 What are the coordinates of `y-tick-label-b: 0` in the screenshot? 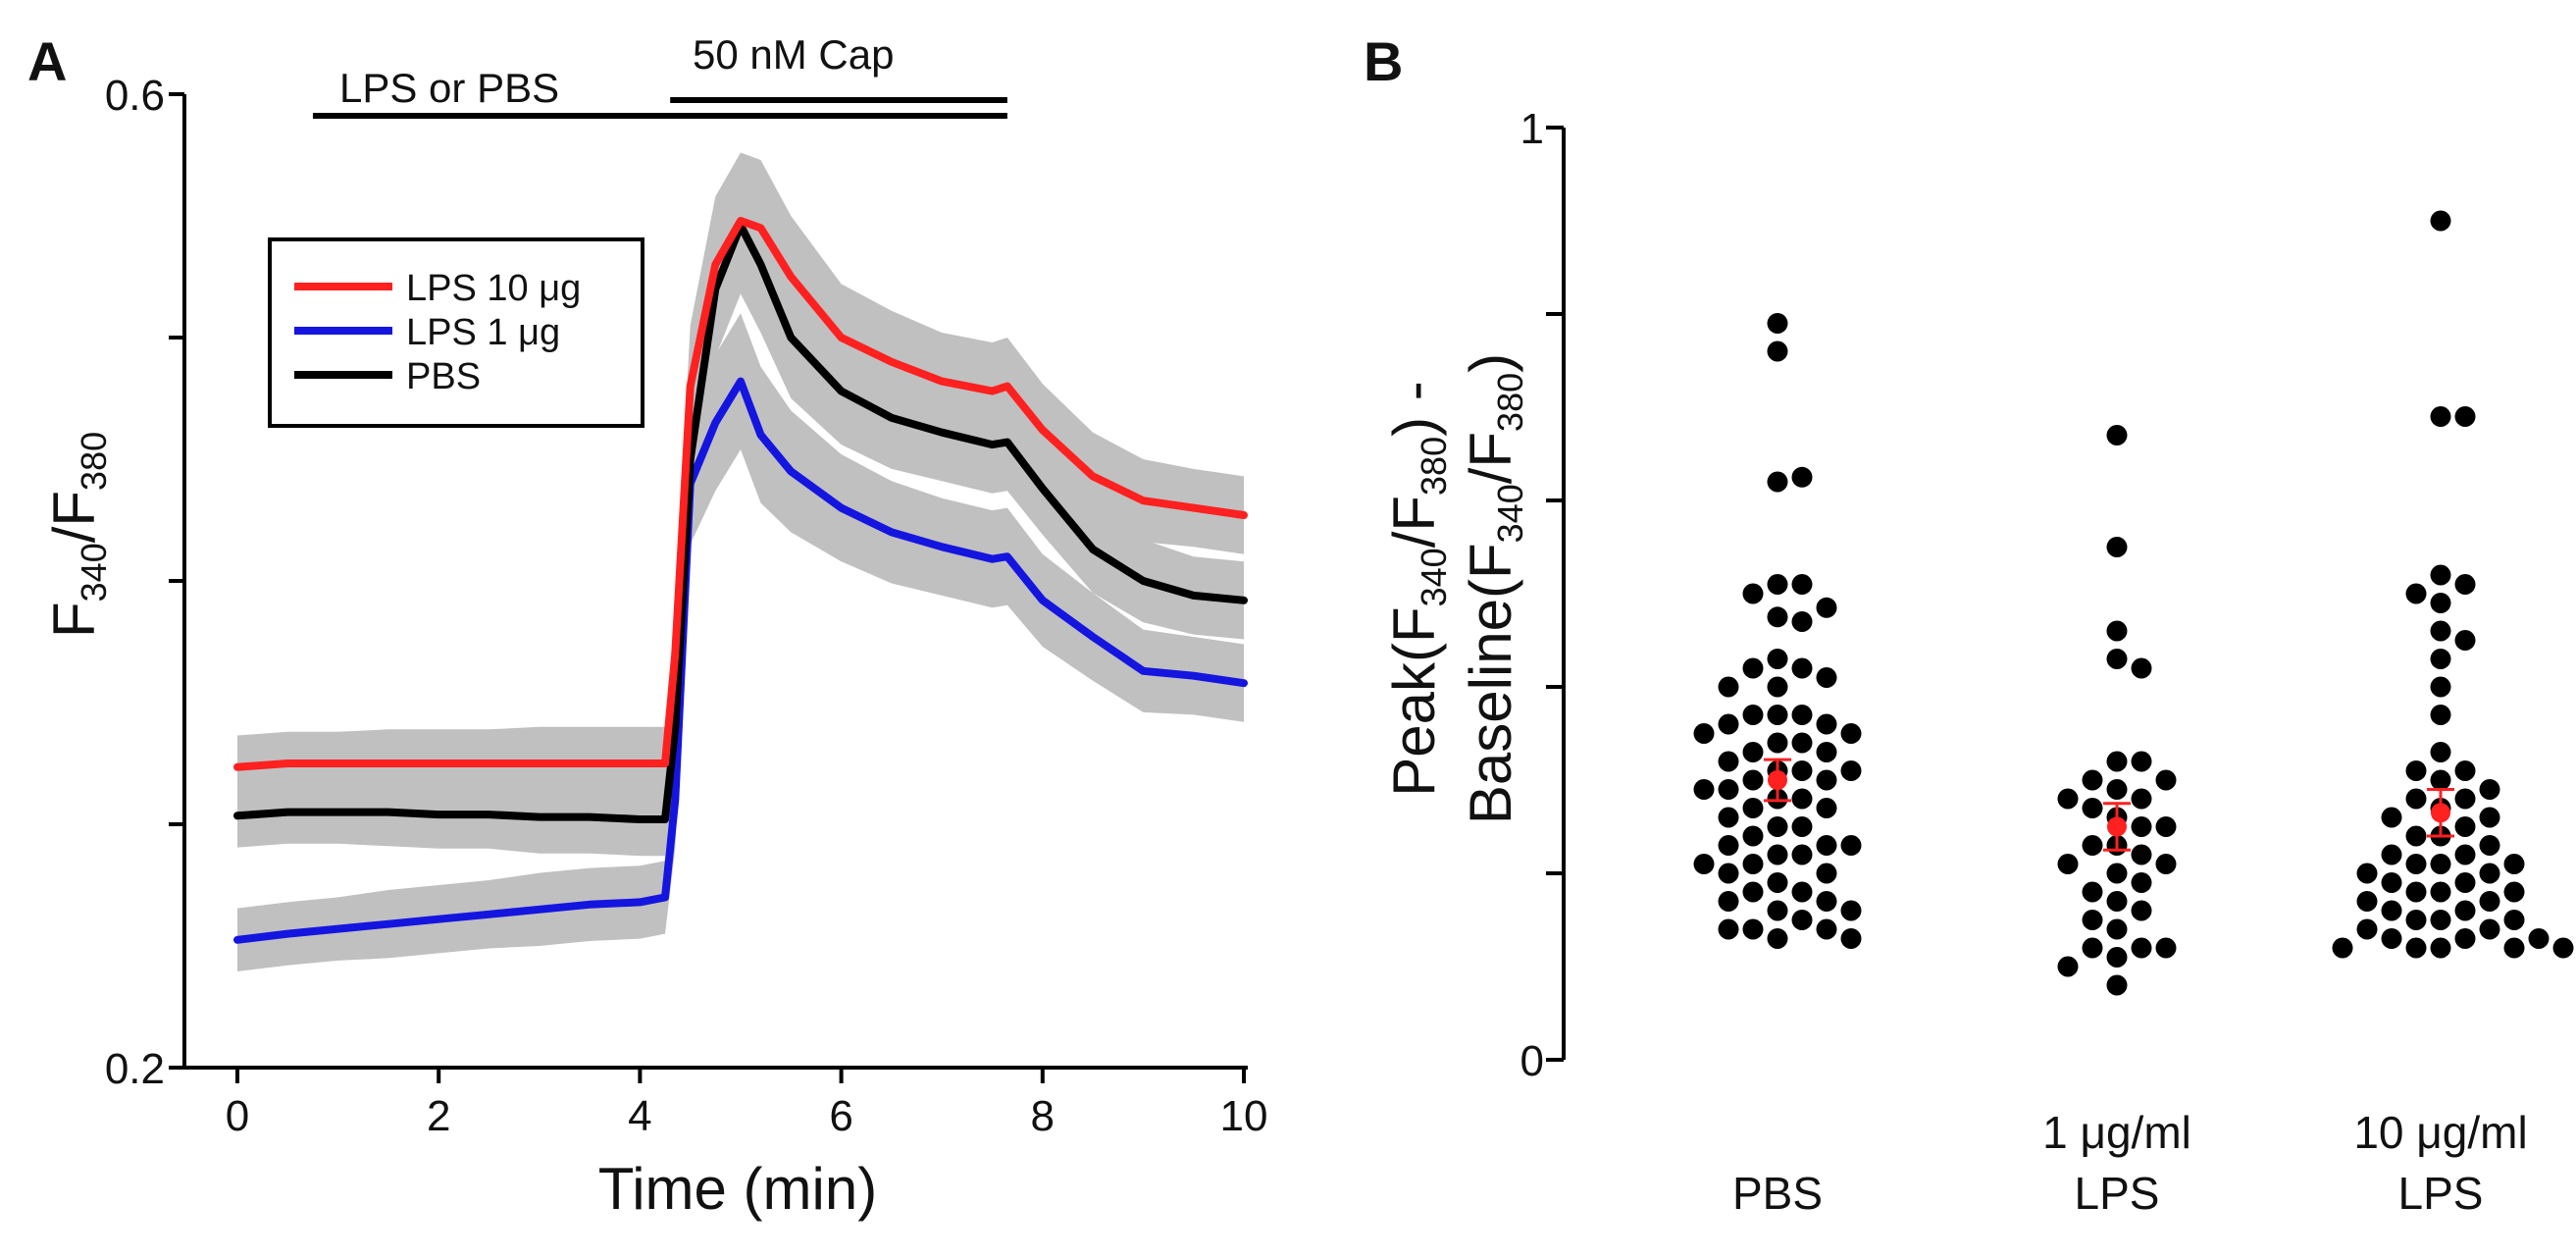 It's located at (1532, 1061).